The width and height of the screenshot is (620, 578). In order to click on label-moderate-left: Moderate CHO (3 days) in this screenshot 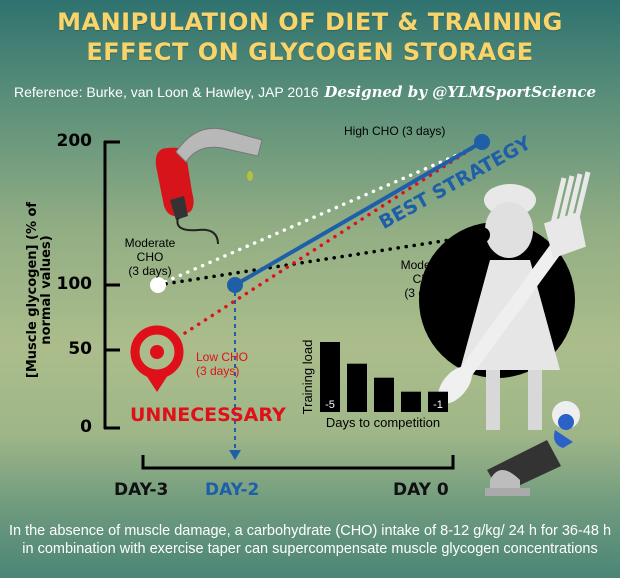, I will do `click(150, 257)`.